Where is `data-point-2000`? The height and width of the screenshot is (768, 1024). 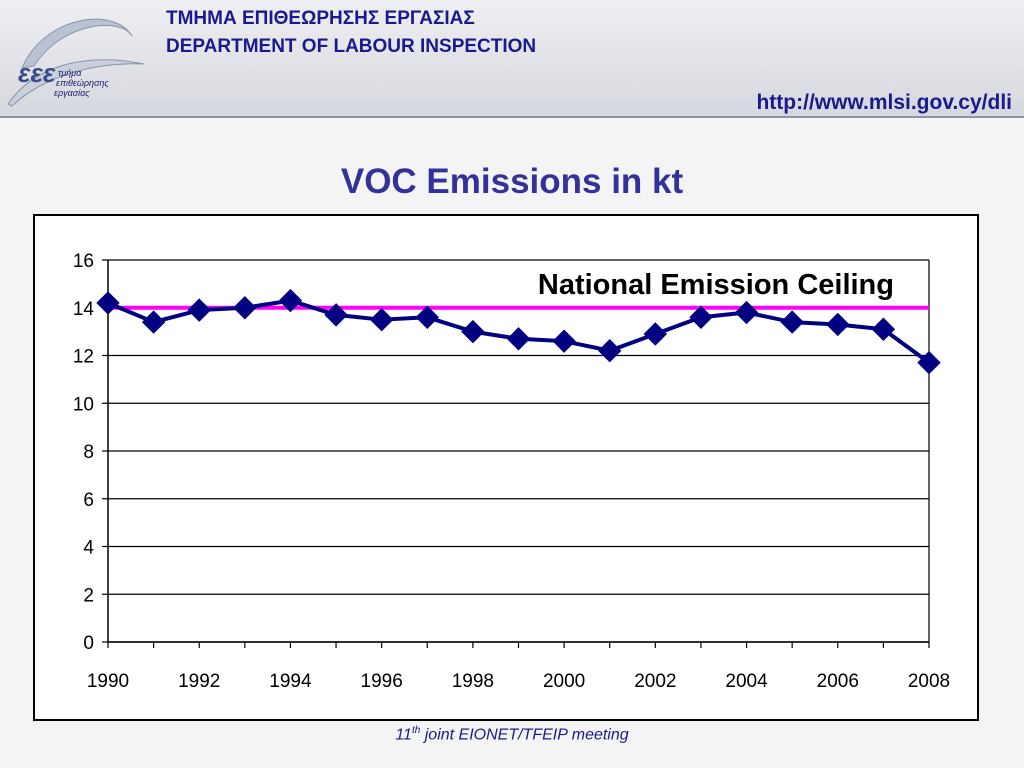 data-point-2000 is located at coordinates (564, 341).